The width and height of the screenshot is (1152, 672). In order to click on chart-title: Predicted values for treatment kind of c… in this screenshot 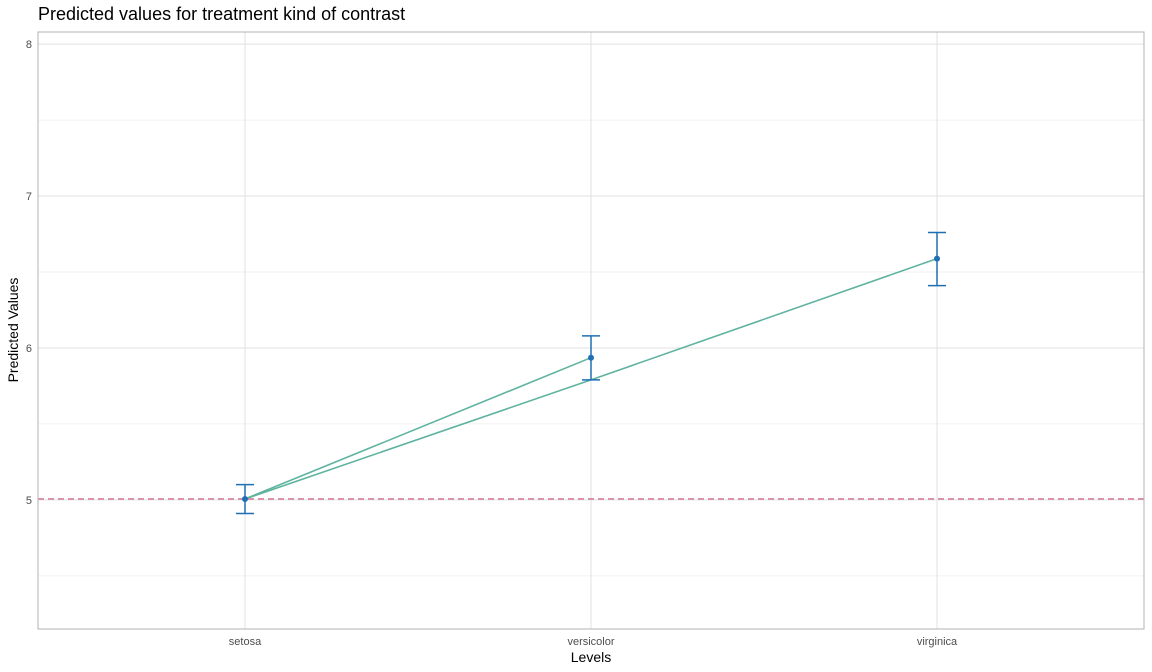, I will do `click(221, 14)`.